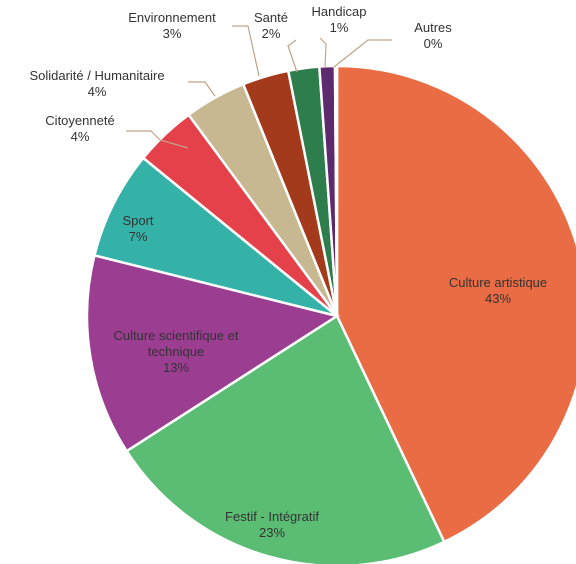  I want to click on leader-lines, so click(259, 87).